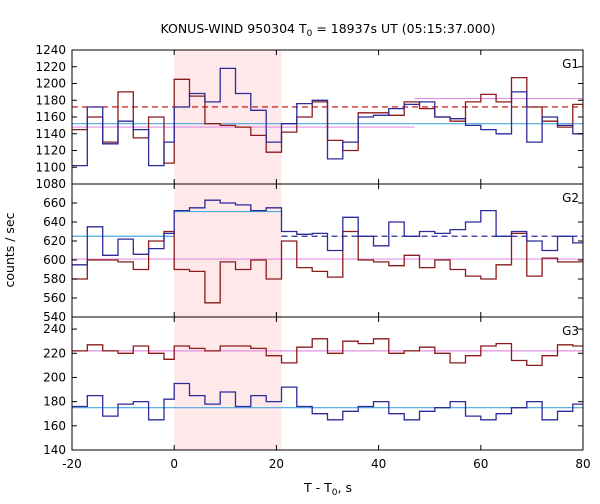 This screenshot has width=600, height=504. I want to click on y-tick-label: 1220, so click(50, 67).